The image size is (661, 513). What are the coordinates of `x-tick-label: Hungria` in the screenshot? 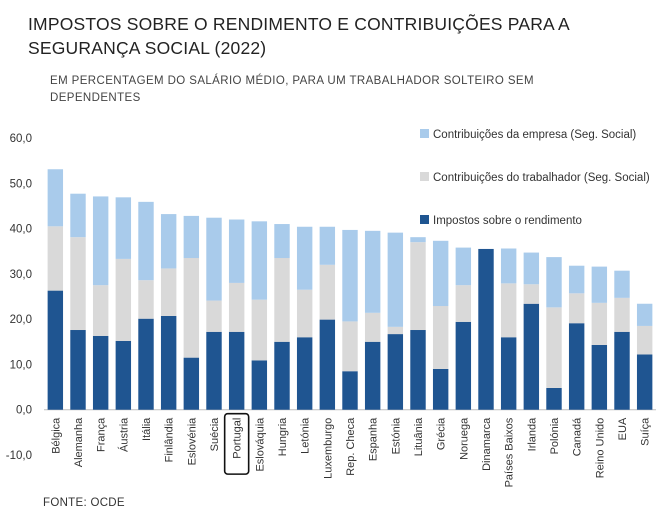 It's located at (283, 436).